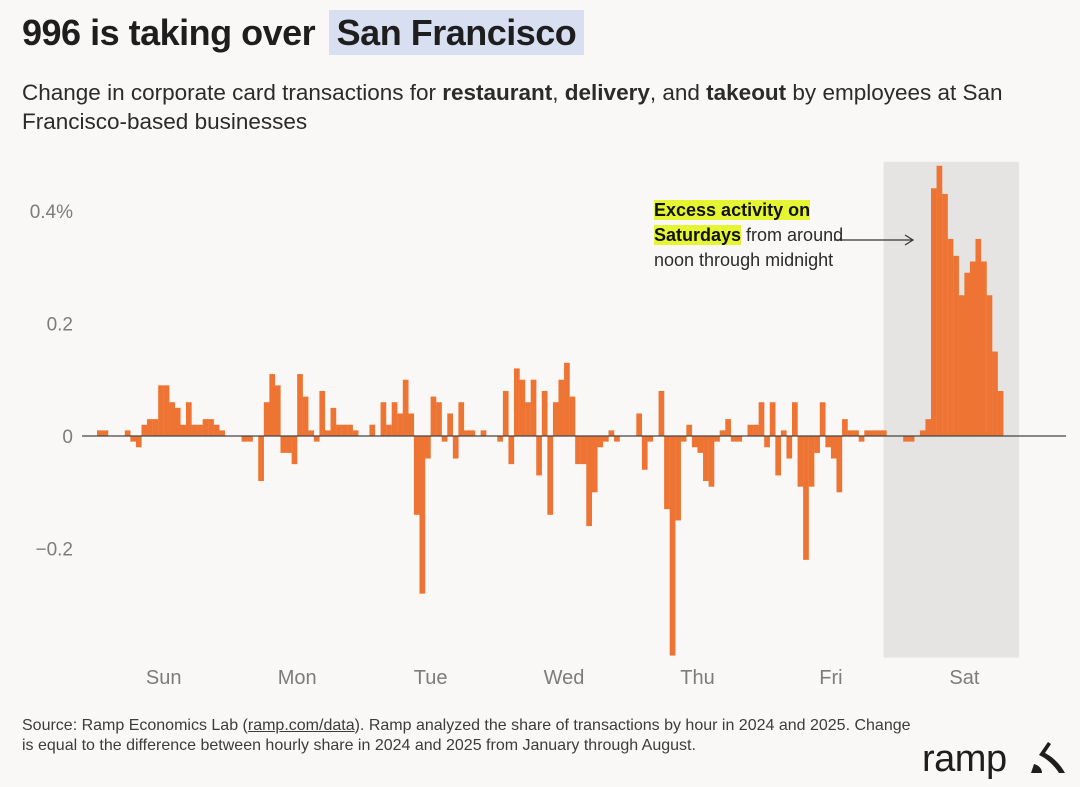 Image resolution: width=1080 pixels, height=787 pixels. Describe the element at coordinates (497, 92) in the screenshot. I see `subtitle-keyword-restaurant: restaurant` at that location.